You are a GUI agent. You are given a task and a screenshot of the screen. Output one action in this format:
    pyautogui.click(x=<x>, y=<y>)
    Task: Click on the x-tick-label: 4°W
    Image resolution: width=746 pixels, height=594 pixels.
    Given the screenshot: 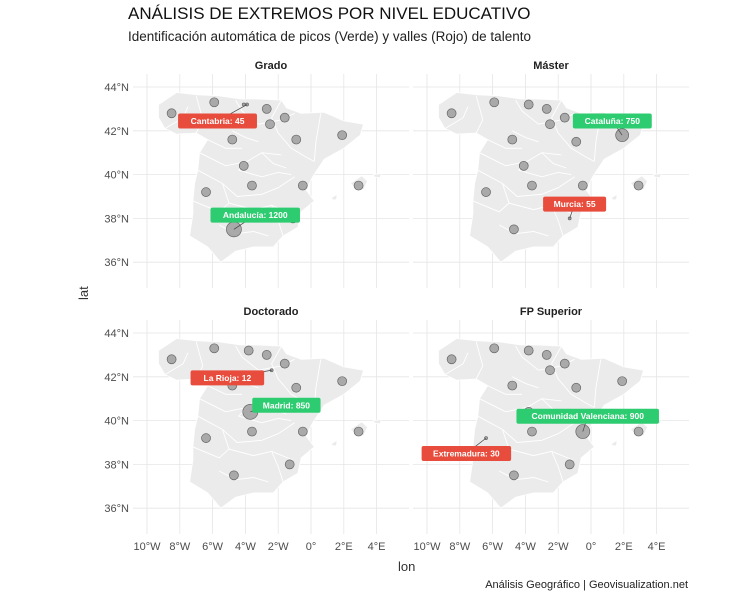 What is the action you would take?
    pyautogui.click(x=246, y=547)
    